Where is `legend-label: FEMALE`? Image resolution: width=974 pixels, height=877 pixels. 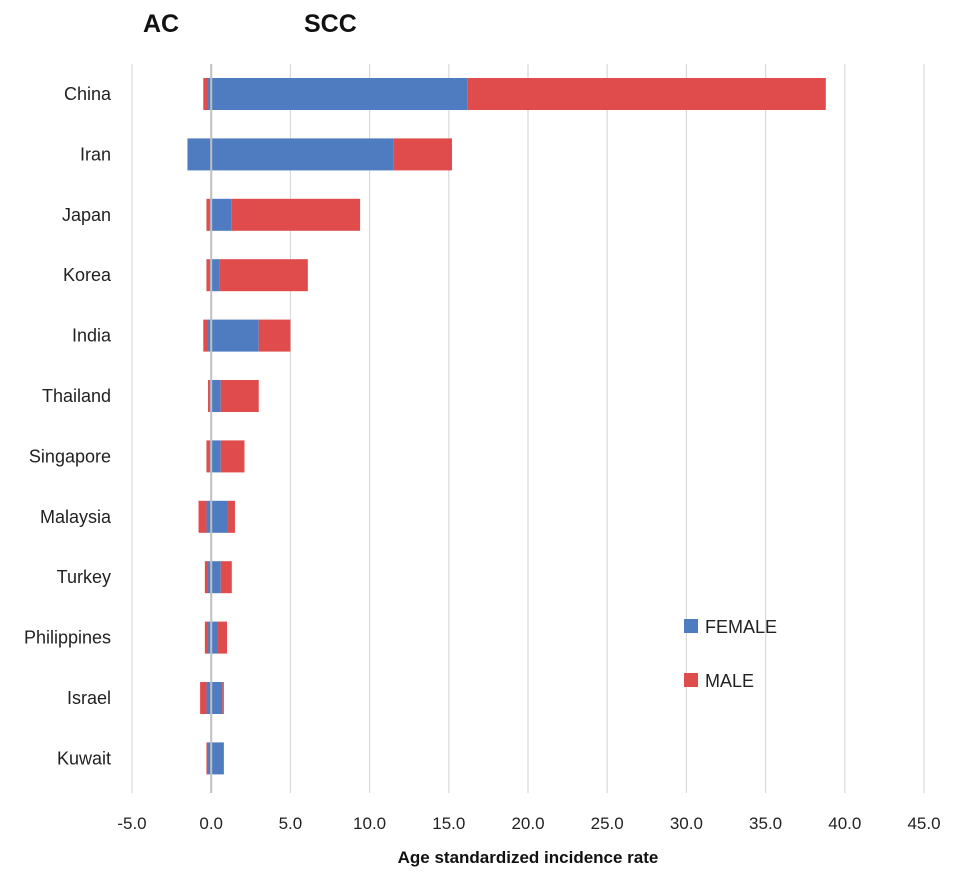 legend-label: FEMALE is located at coordinates (741, 627).